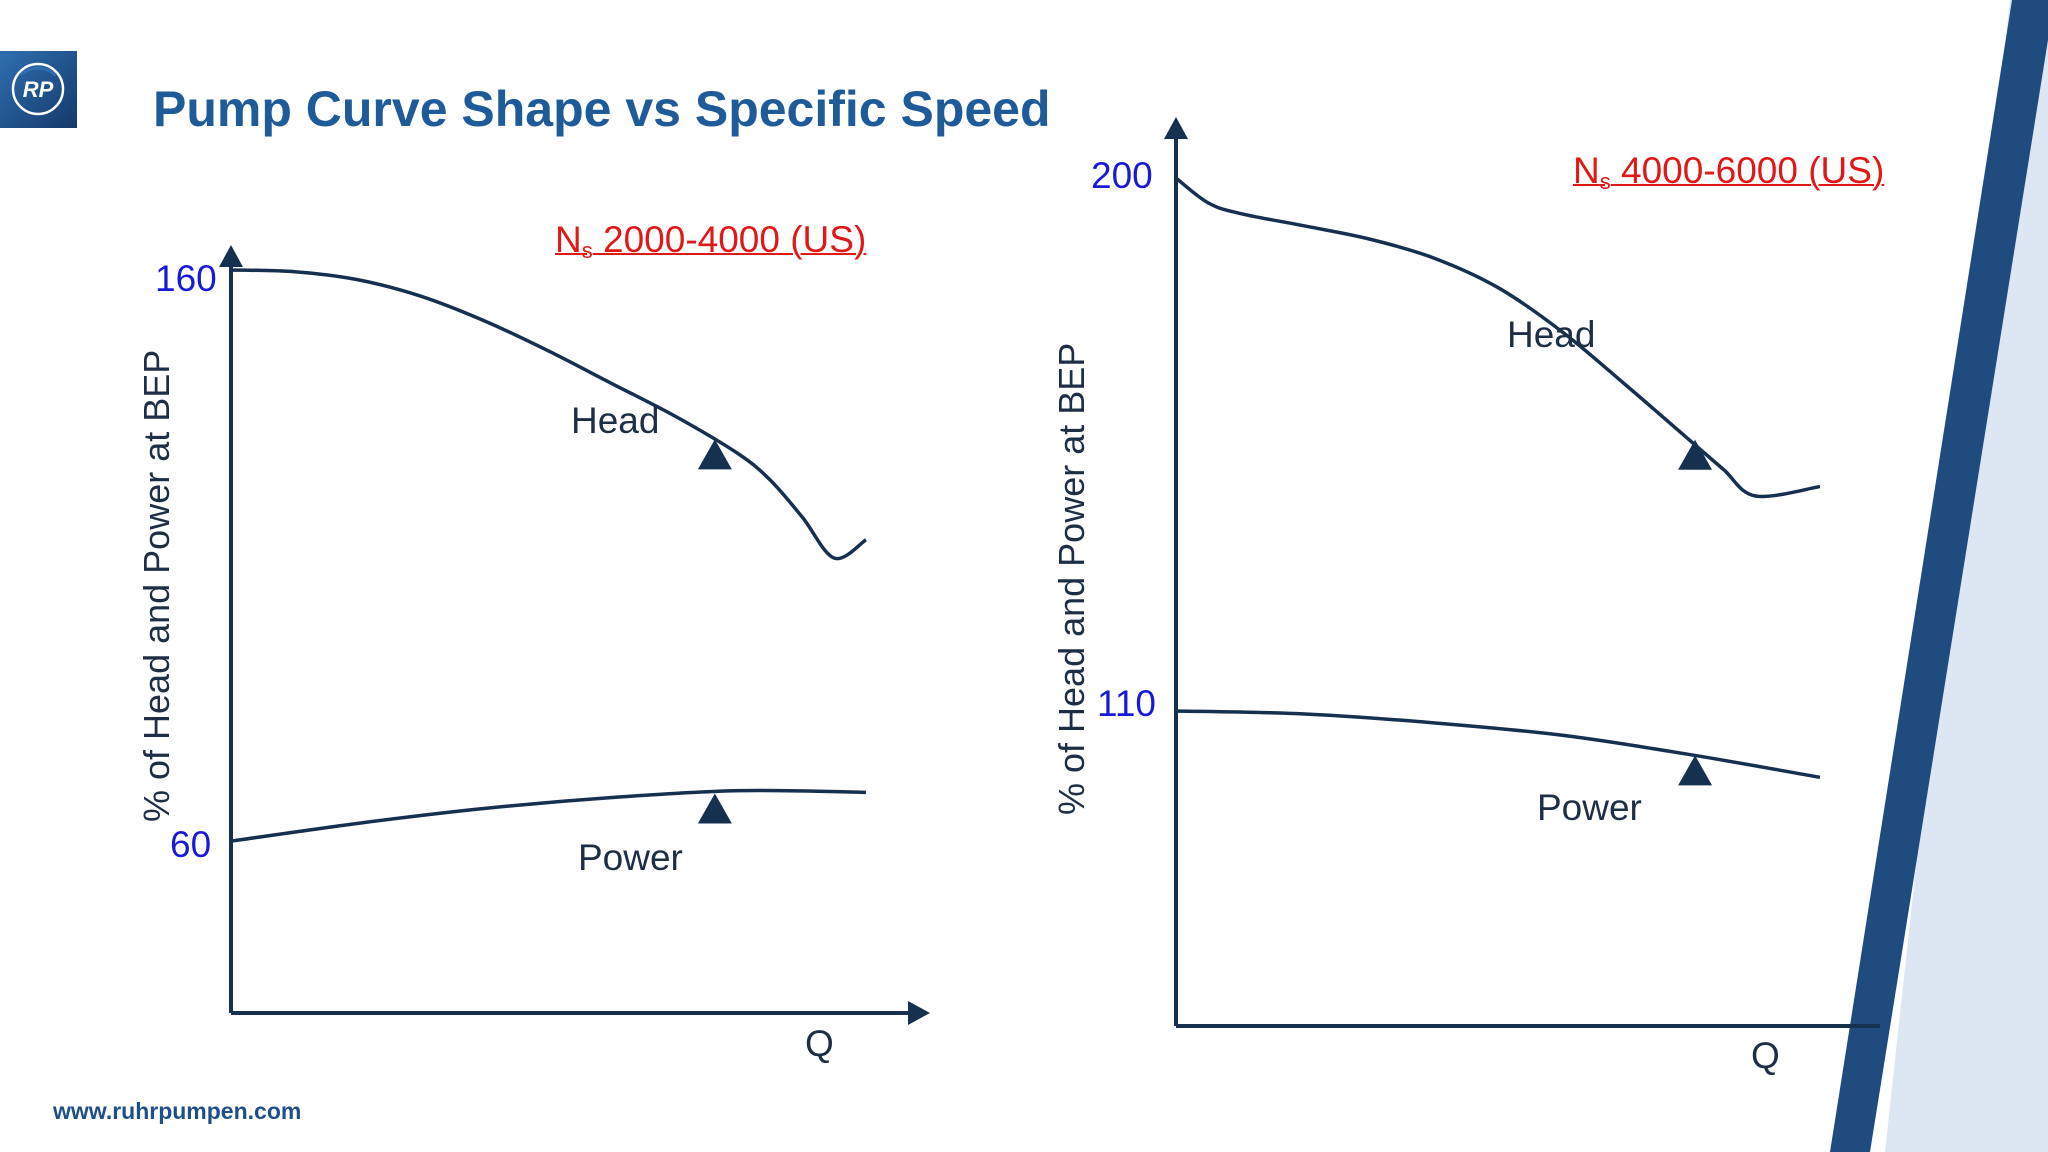 The width and height of the screenshot is (2048, 1152). Describe the element at coordinates (1126, 703) in the screenshot. I see `chart-right-ytick-110: 110` at that location.